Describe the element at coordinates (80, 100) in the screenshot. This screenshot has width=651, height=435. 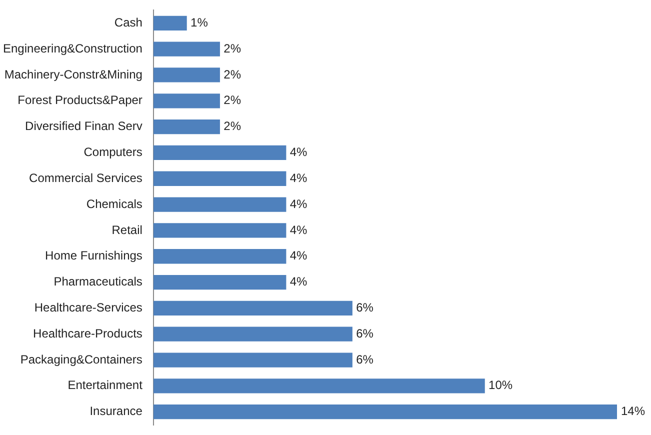
I see `y-tick-label: Forest Products&Paper` at that location.